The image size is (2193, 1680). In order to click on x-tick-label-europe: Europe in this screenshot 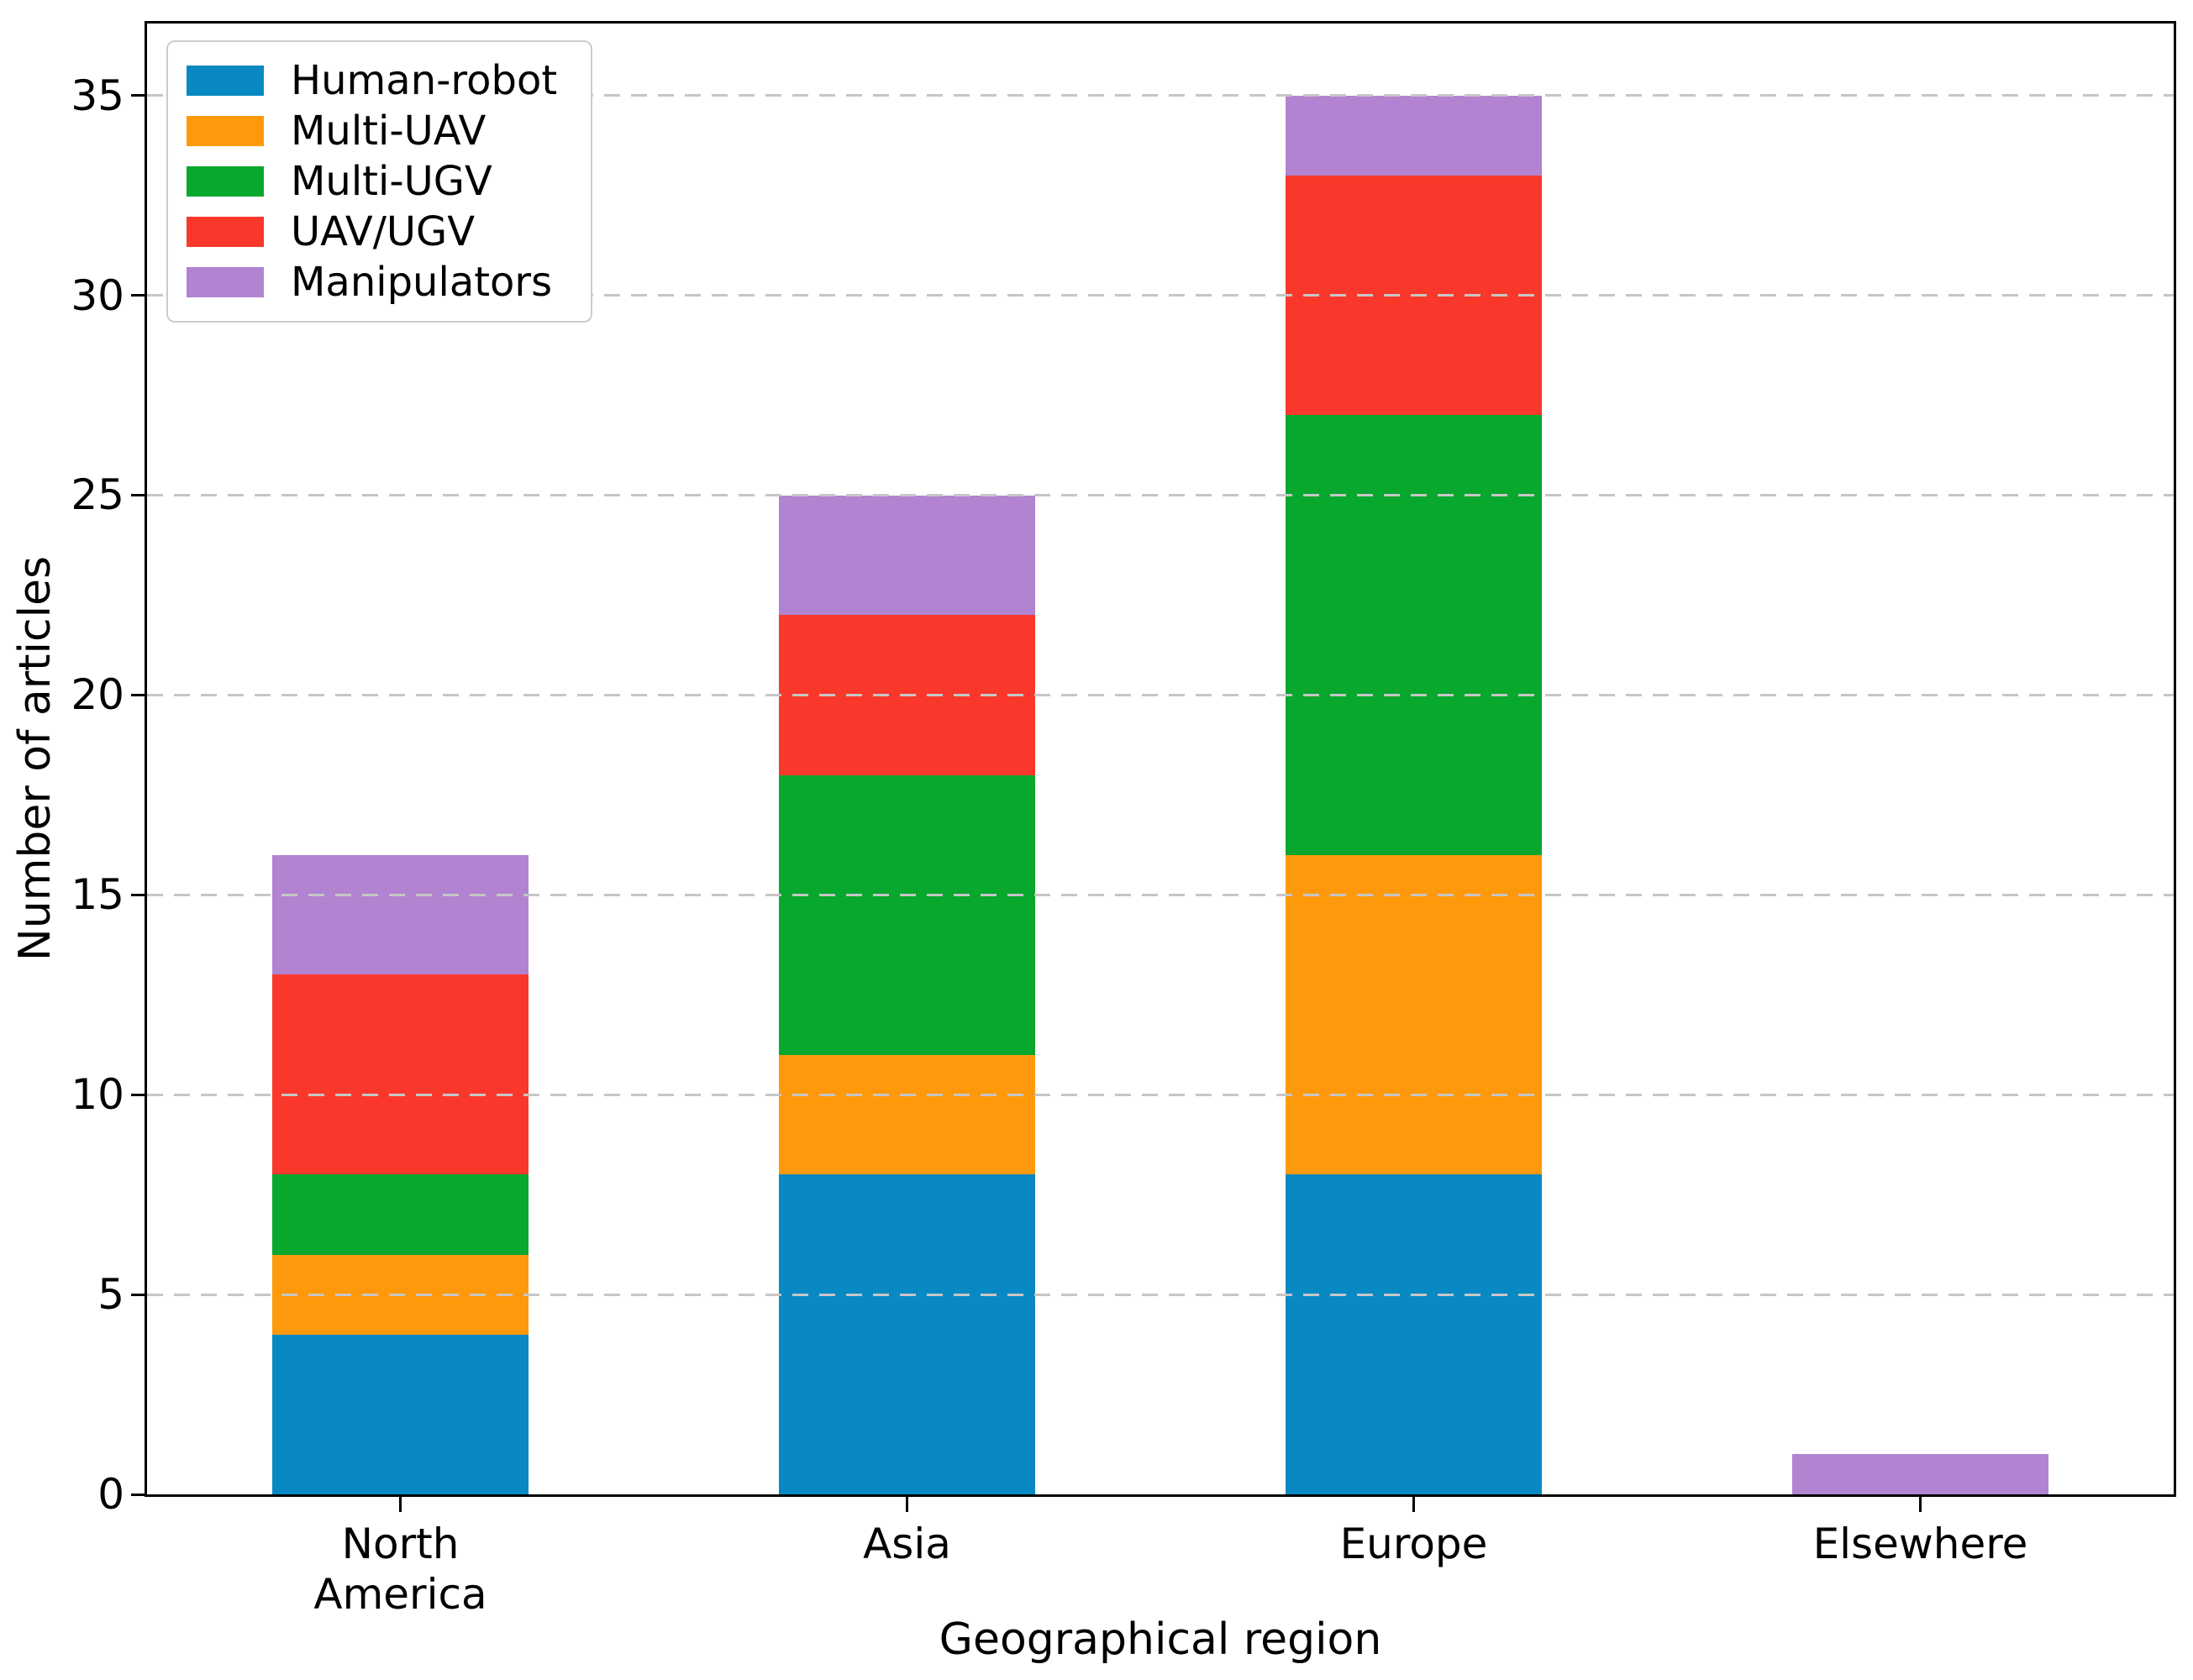, I will do `click(1413, 1544)`.